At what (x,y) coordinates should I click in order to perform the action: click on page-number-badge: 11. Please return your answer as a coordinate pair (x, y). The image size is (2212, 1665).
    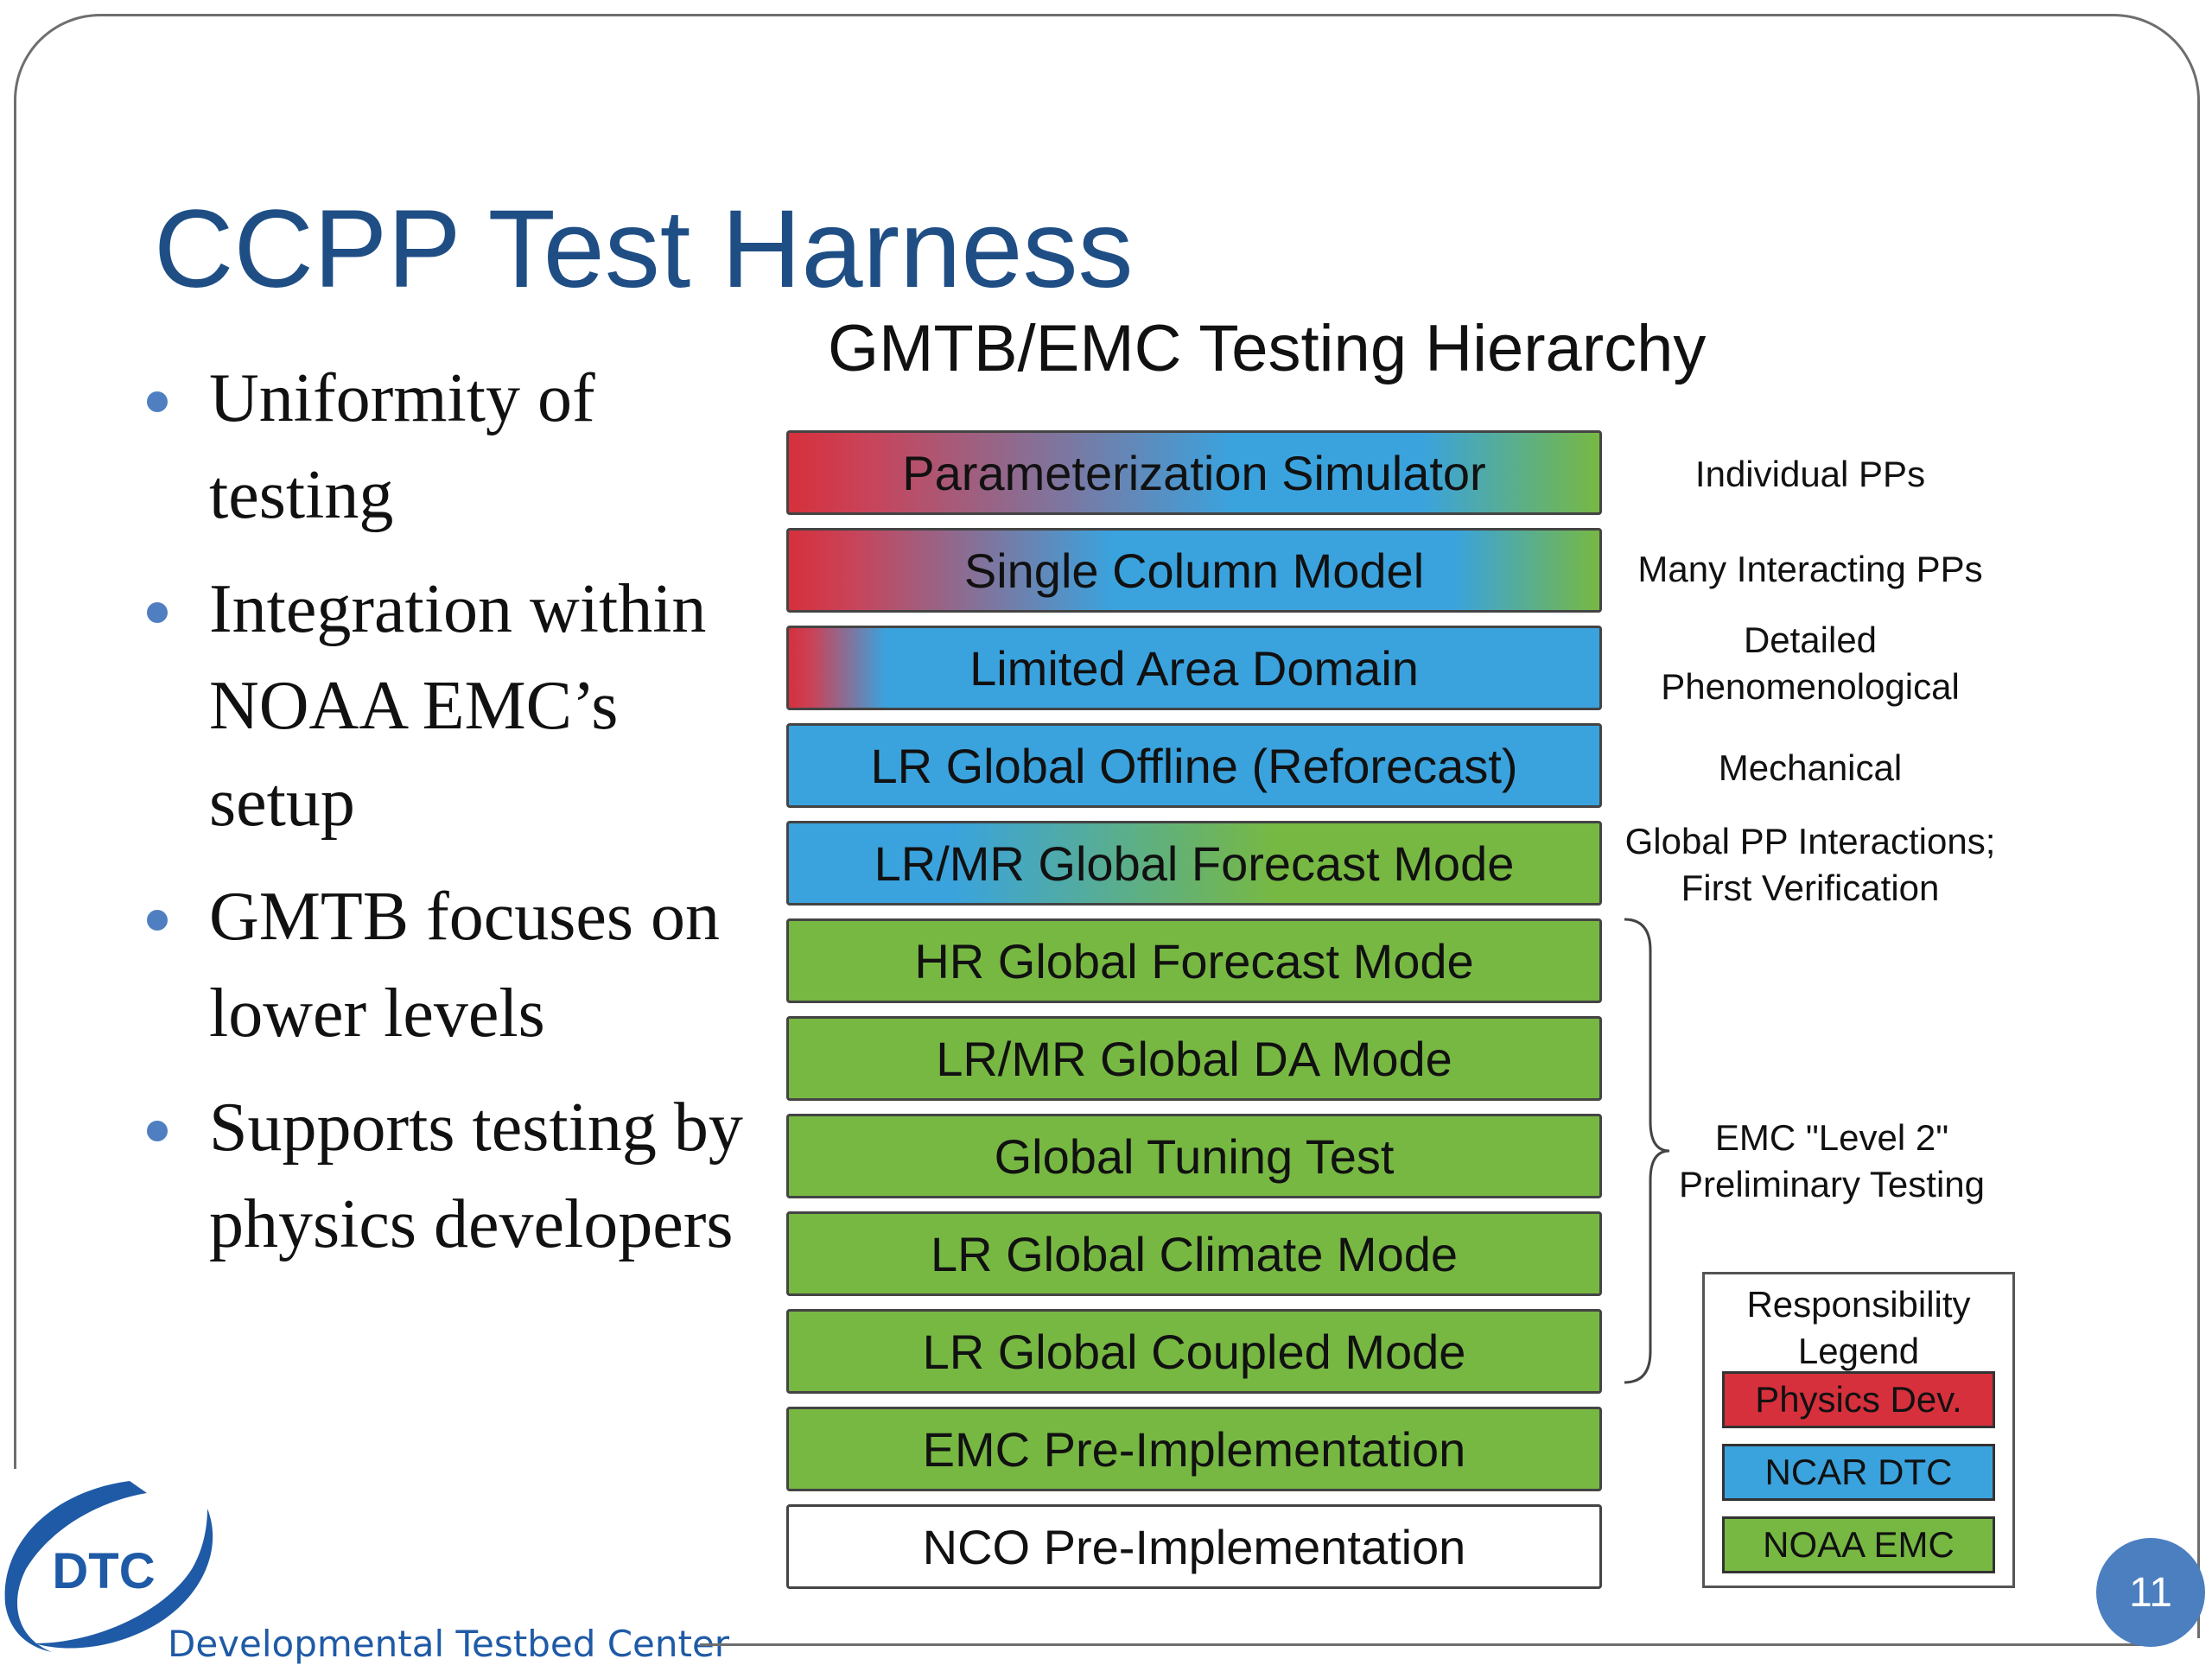
    Looking at the image, I should click on (2150, 1593).